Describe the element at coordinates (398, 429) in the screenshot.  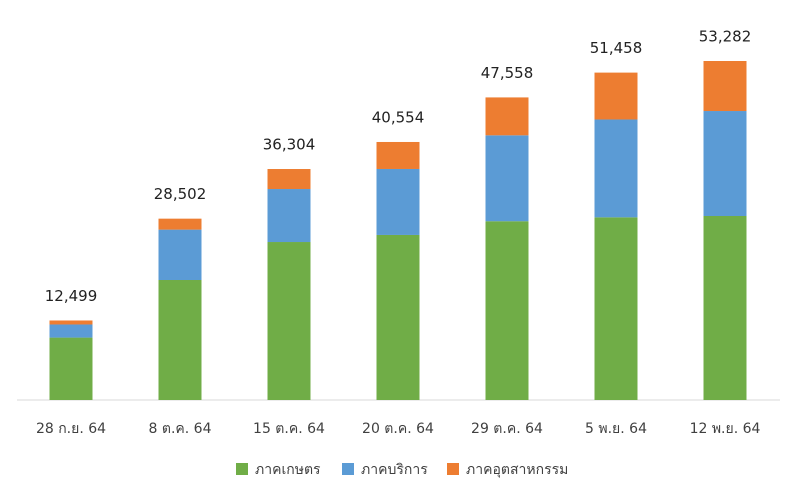
I see `x-tick-label: 20 ต.ค. 64` at that location.